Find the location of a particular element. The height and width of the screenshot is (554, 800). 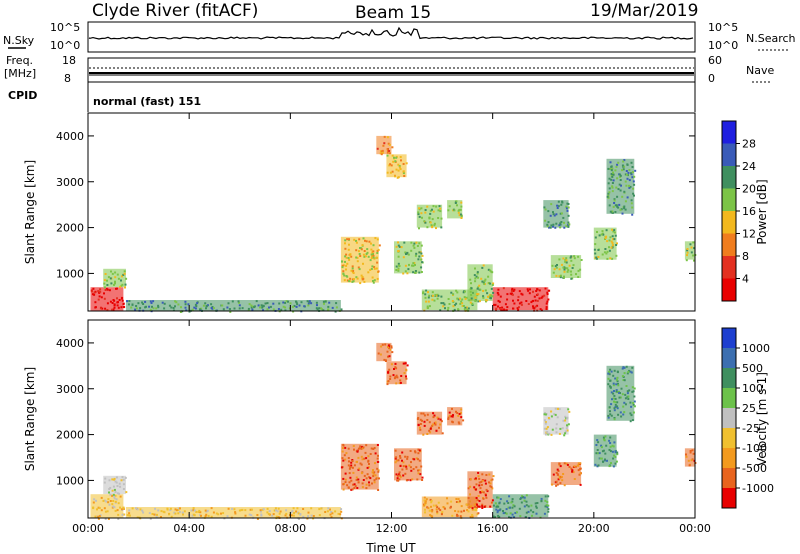

y-tick-label: 3000 is located at coordinates (70, 389).